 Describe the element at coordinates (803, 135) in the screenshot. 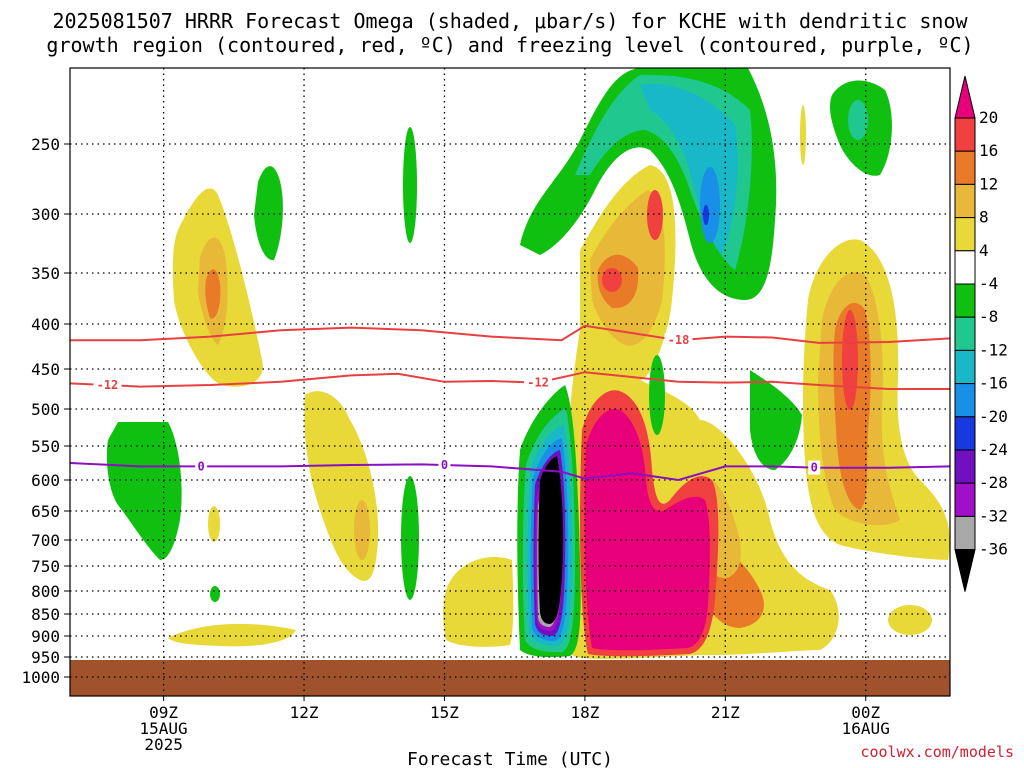

I see `omega-region-thin-yellow` at that location.